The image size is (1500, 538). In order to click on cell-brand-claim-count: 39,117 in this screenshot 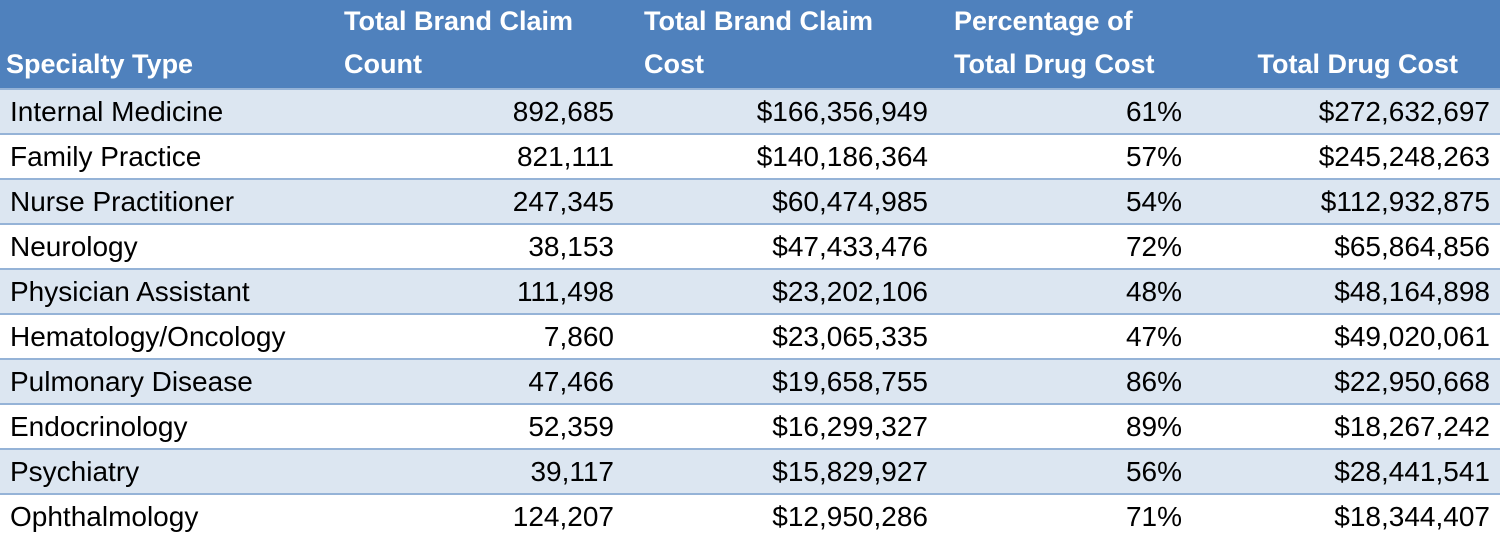, I will do `click(480, 471)`.